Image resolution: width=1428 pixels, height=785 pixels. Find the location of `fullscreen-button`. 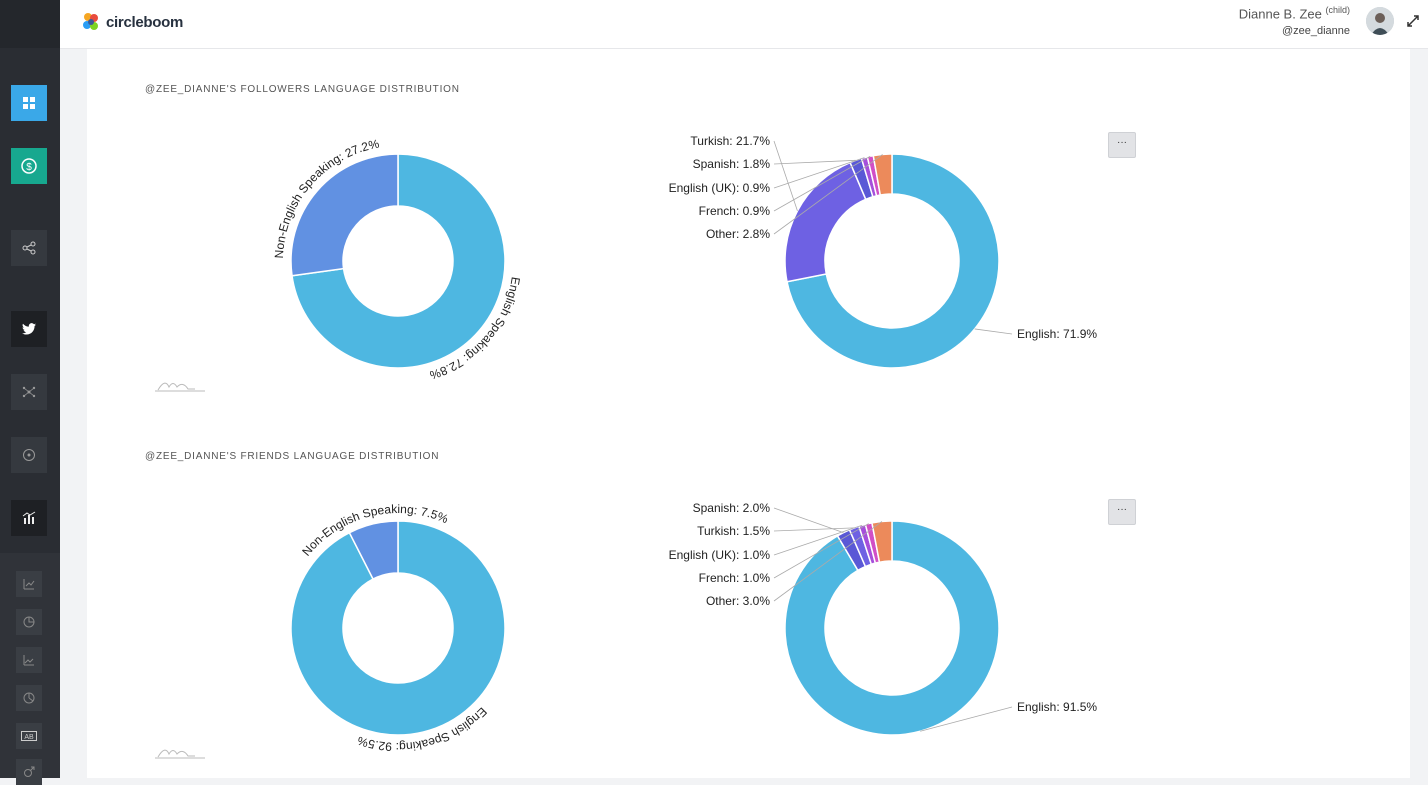

fullscreen-button is located at coordinates (1414, 22).